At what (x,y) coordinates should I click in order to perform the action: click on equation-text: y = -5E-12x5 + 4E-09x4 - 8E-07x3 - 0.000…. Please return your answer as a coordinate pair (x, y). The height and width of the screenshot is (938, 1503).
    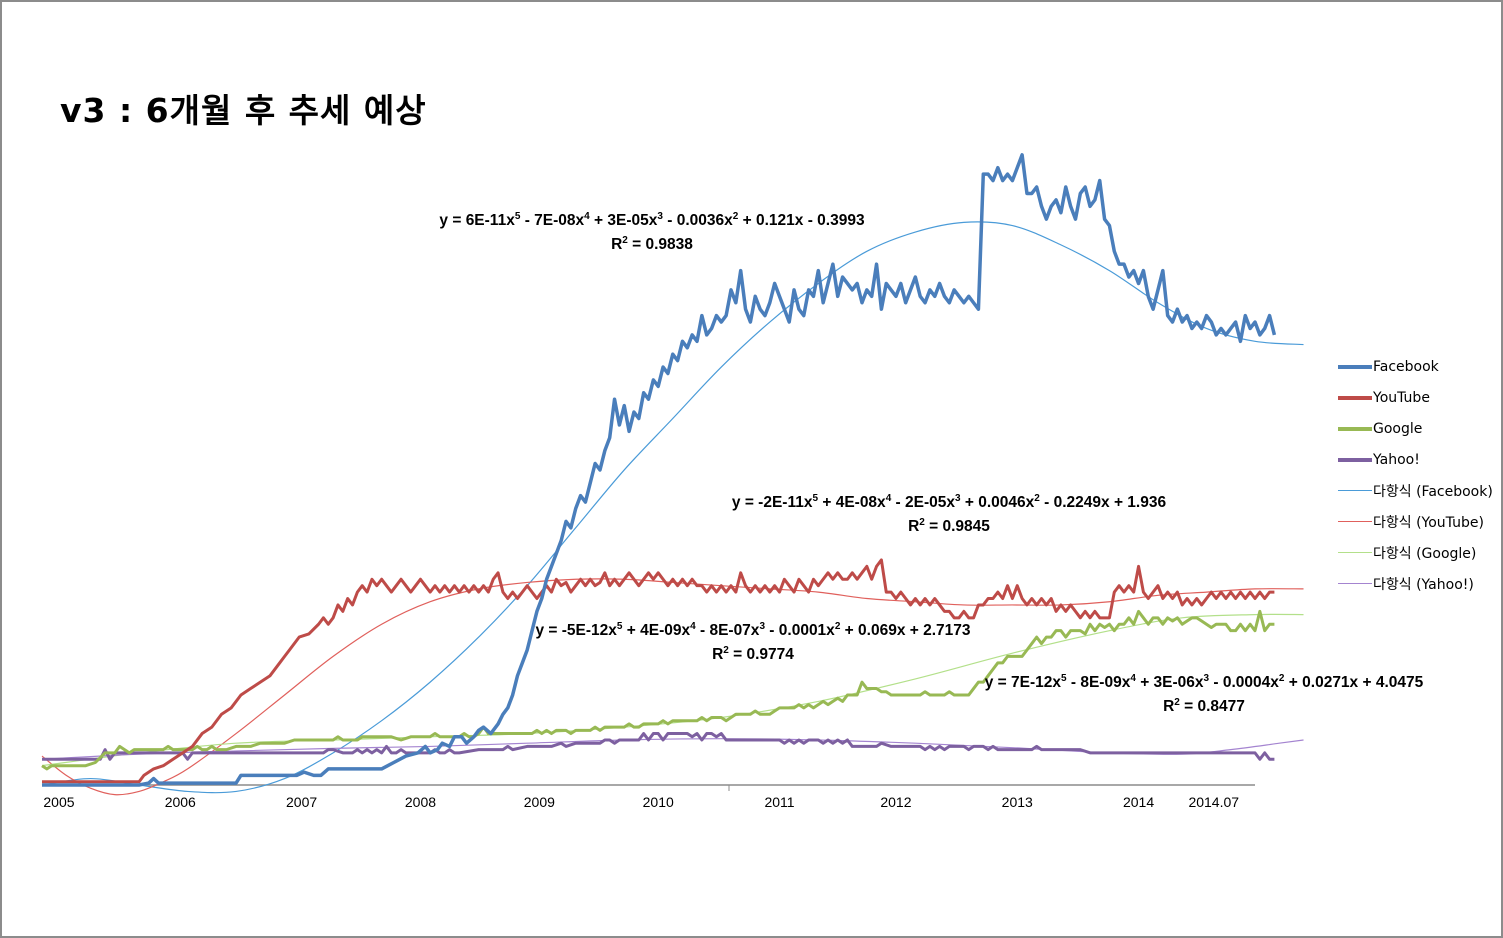
    Looking at the image, I should click on (753, 630).